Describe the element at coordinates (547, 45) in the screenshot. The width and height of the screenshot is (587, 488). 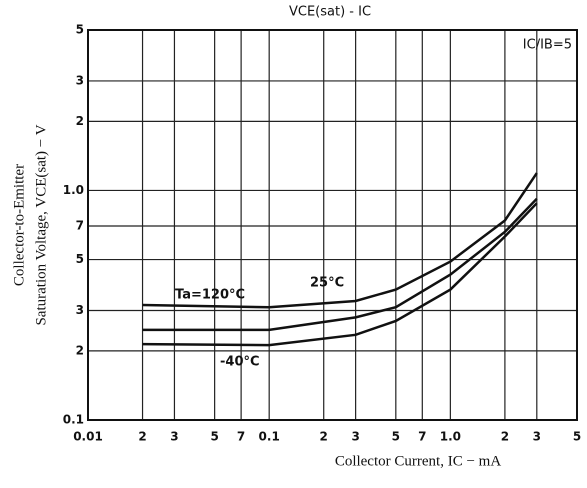
I see `annotation: IC/IB=5` at that location.